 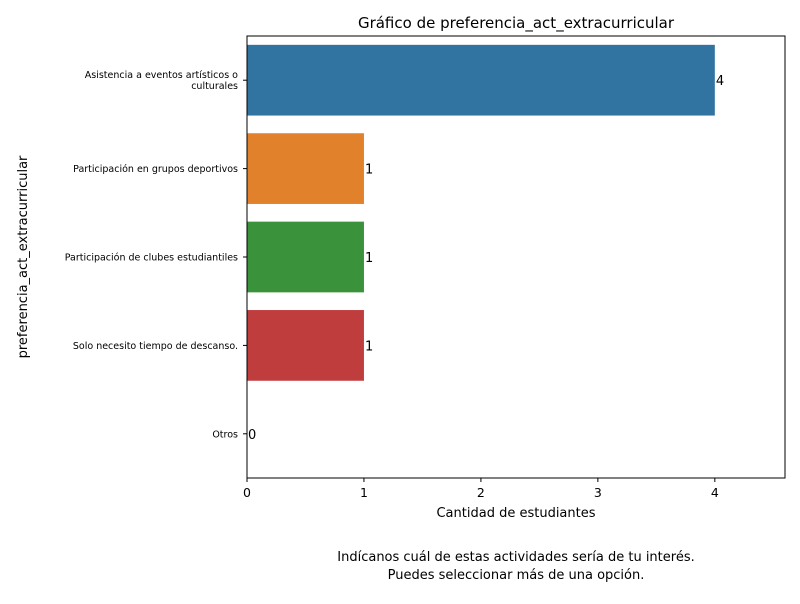 What do you see at coordinates (214, 86) in the screenshot?
I see `y-tick-label: culturales` at bounding box center [214, 86].